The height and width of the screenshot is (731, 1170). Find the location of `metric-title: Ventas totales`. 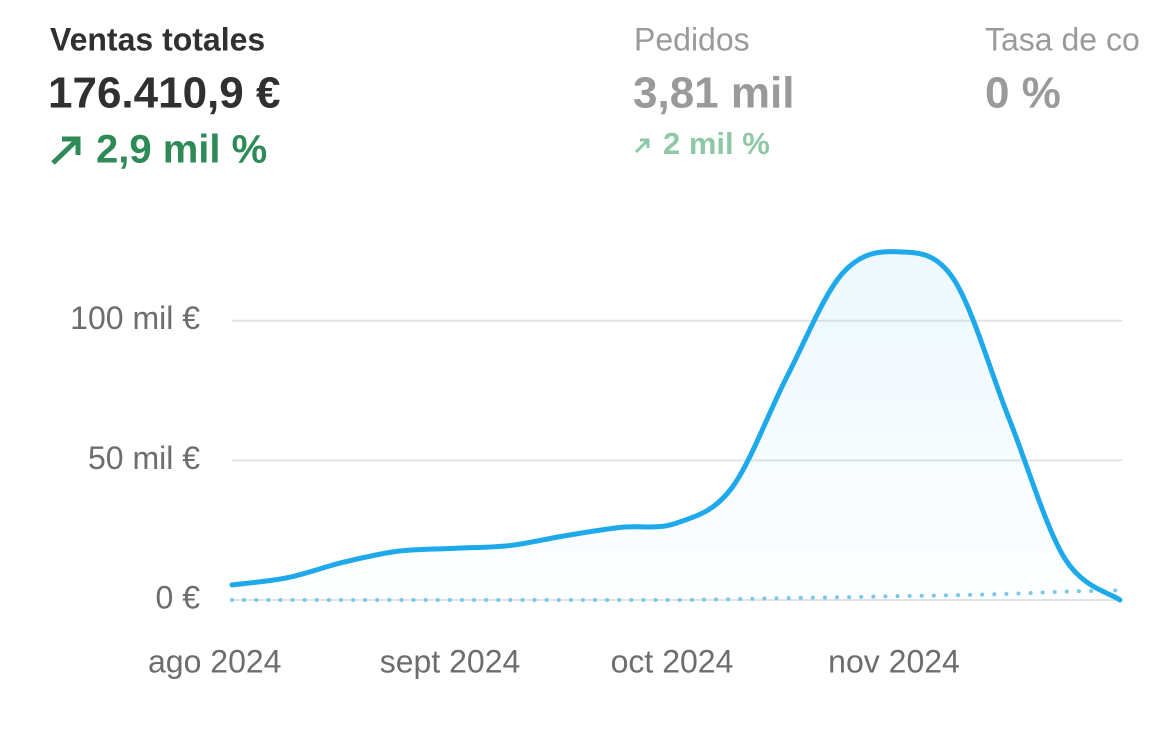

metric-title: Ventas totales is located at coordinates (157, 39).